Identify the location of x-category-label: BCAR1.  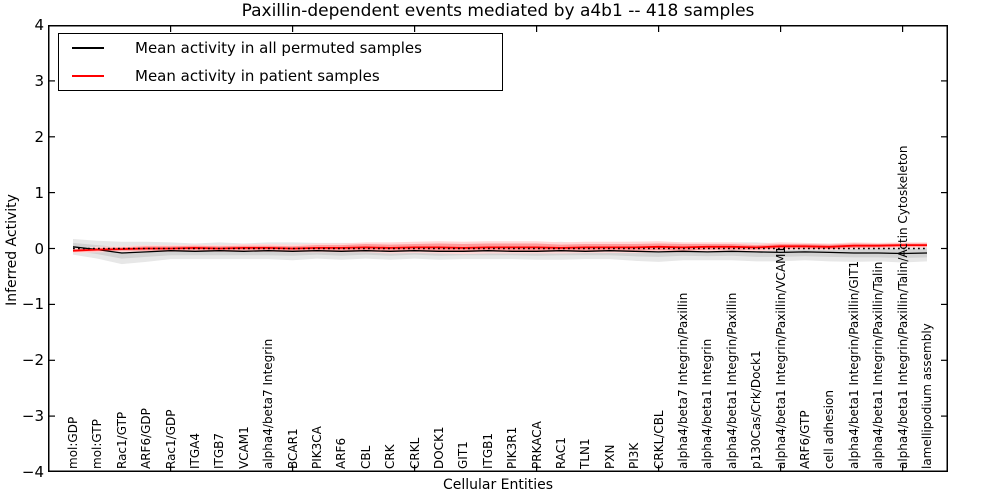
(292, 448).